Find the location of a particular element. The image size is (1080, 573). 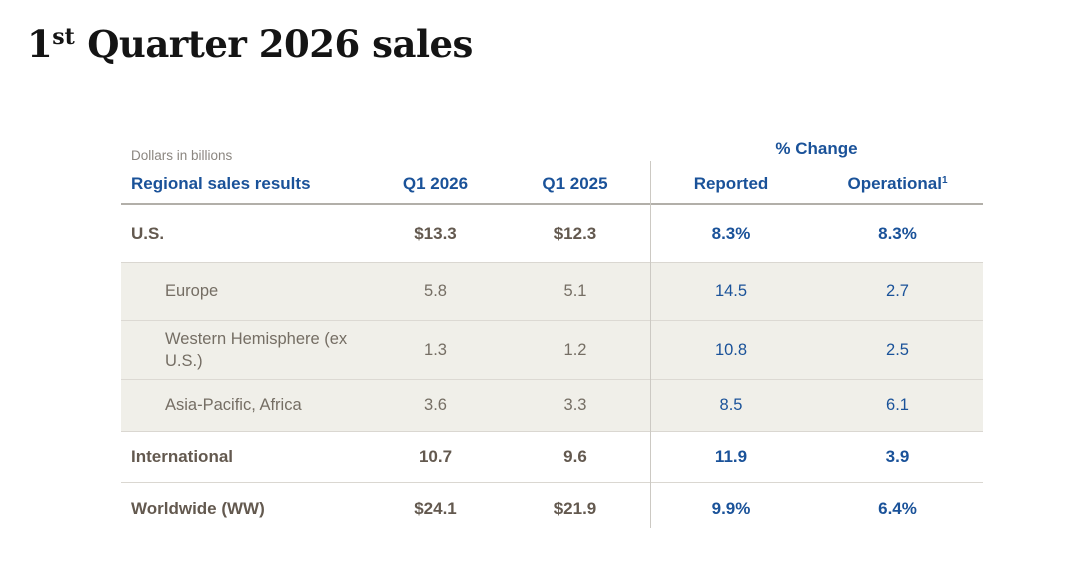

table-note: Dollars in billions is located at coordinates (182, 155).